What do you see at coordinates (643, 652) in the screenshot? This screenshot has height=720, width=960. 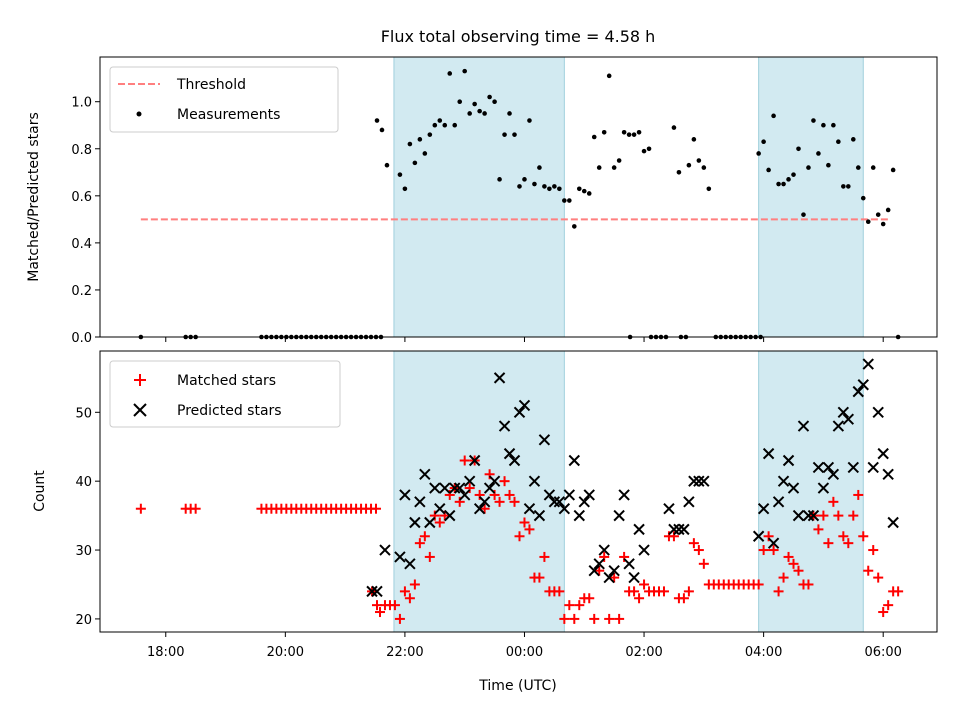 I see `x-tick-label: 02:00` at bounding box center [643, 652].